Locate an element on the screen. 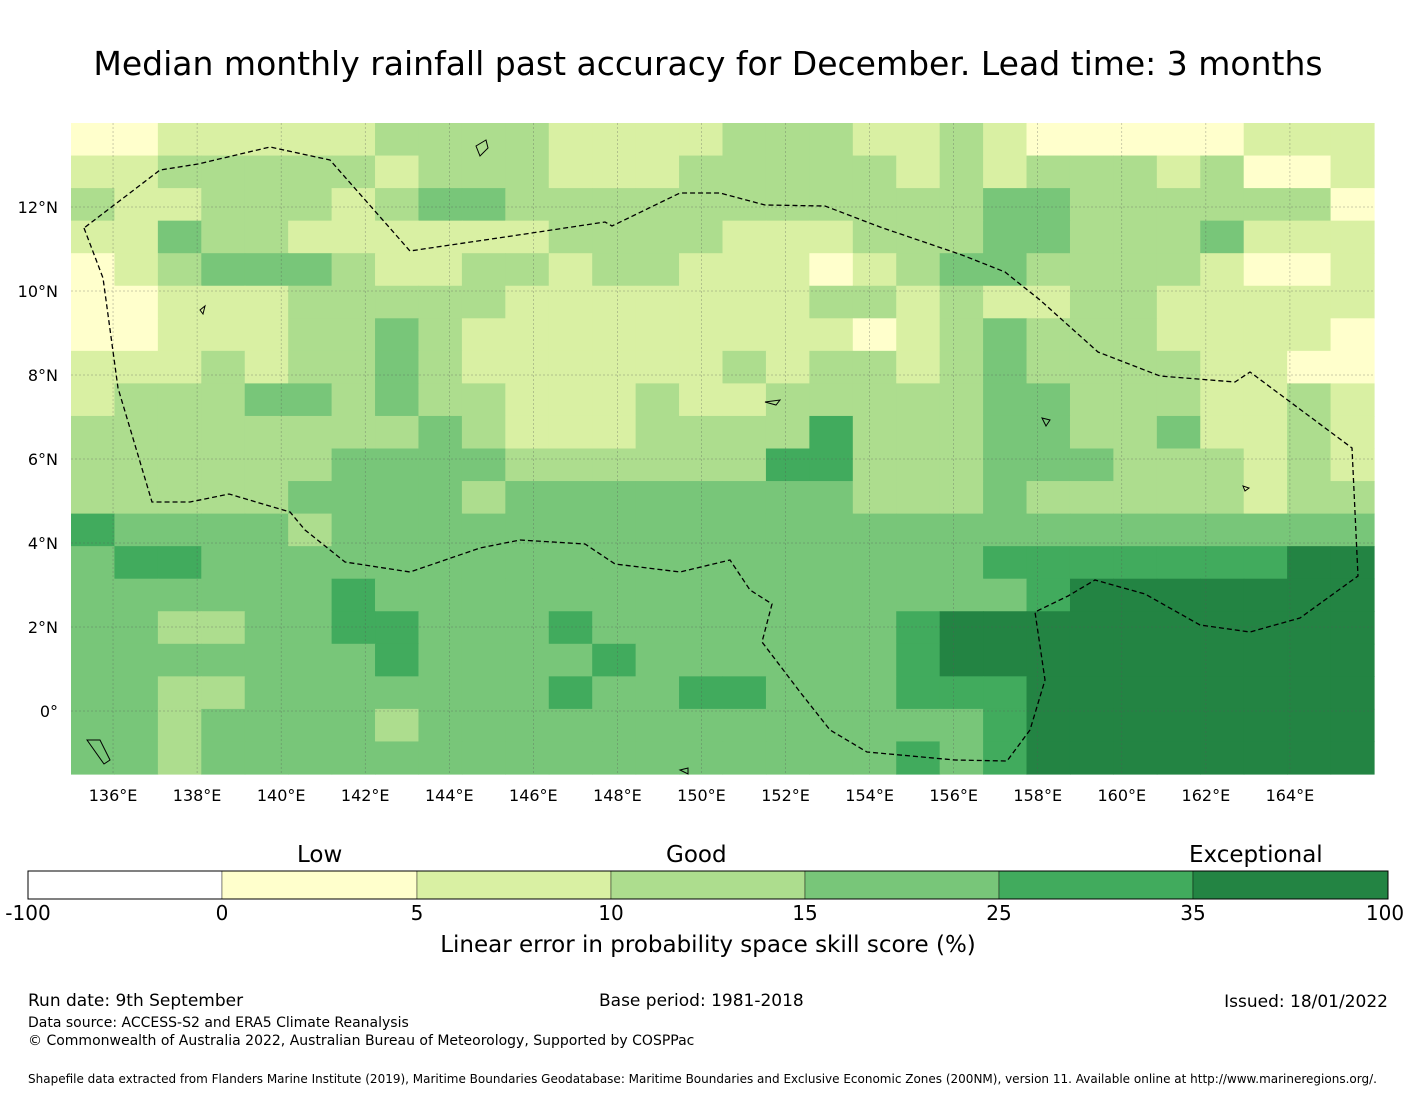  longitude-tick-label: 164°E is located at coordinates (1290, 795).